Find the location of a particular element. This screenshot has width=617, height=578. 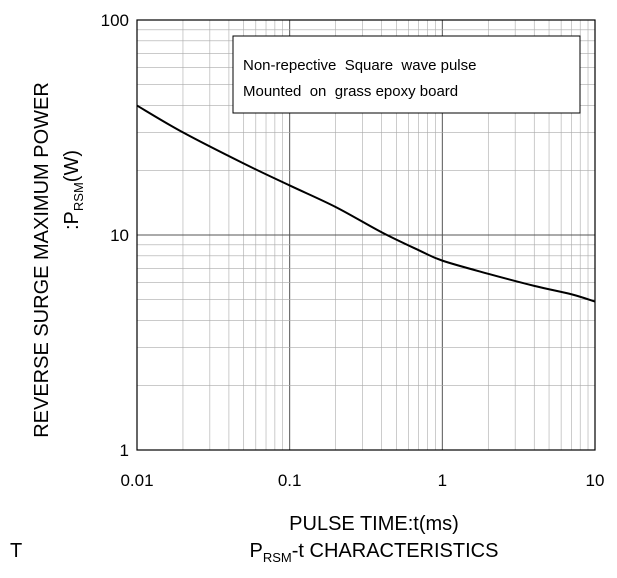

y-axis-title-line1: REVERSE SURGE MAXIMUM POWER is located at coordinates (42, 260).